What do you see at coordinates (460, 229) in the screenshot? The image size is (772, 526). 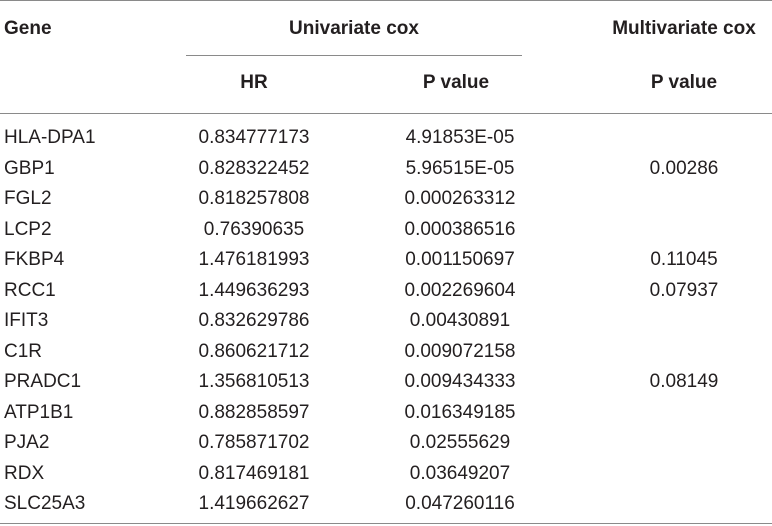 I see `p-value-univariate-cell: 0.000386516` at bounding box center [460, 229].